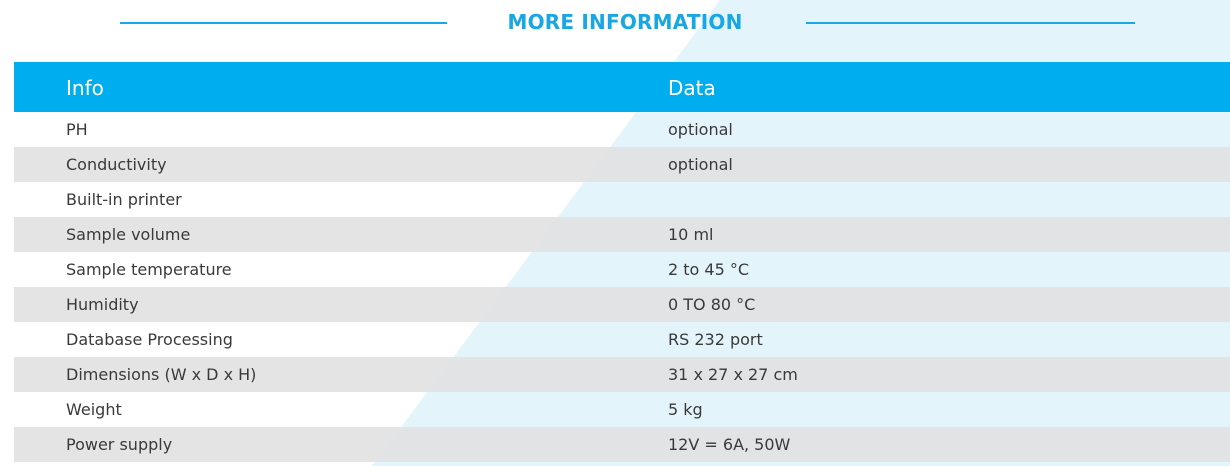 This screenshot has width=1230, height=466. I want to click on info-cell: Conductivity, so click(116, 164).